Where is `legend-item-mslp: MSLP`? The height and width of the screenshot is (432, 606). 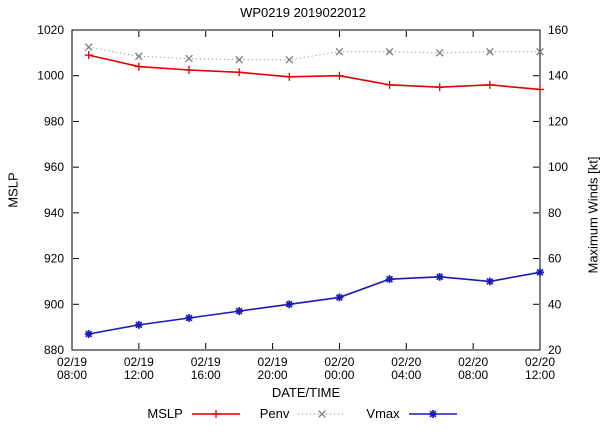 legend-item-mslp: MSLP is located at coordinates (194, 413).